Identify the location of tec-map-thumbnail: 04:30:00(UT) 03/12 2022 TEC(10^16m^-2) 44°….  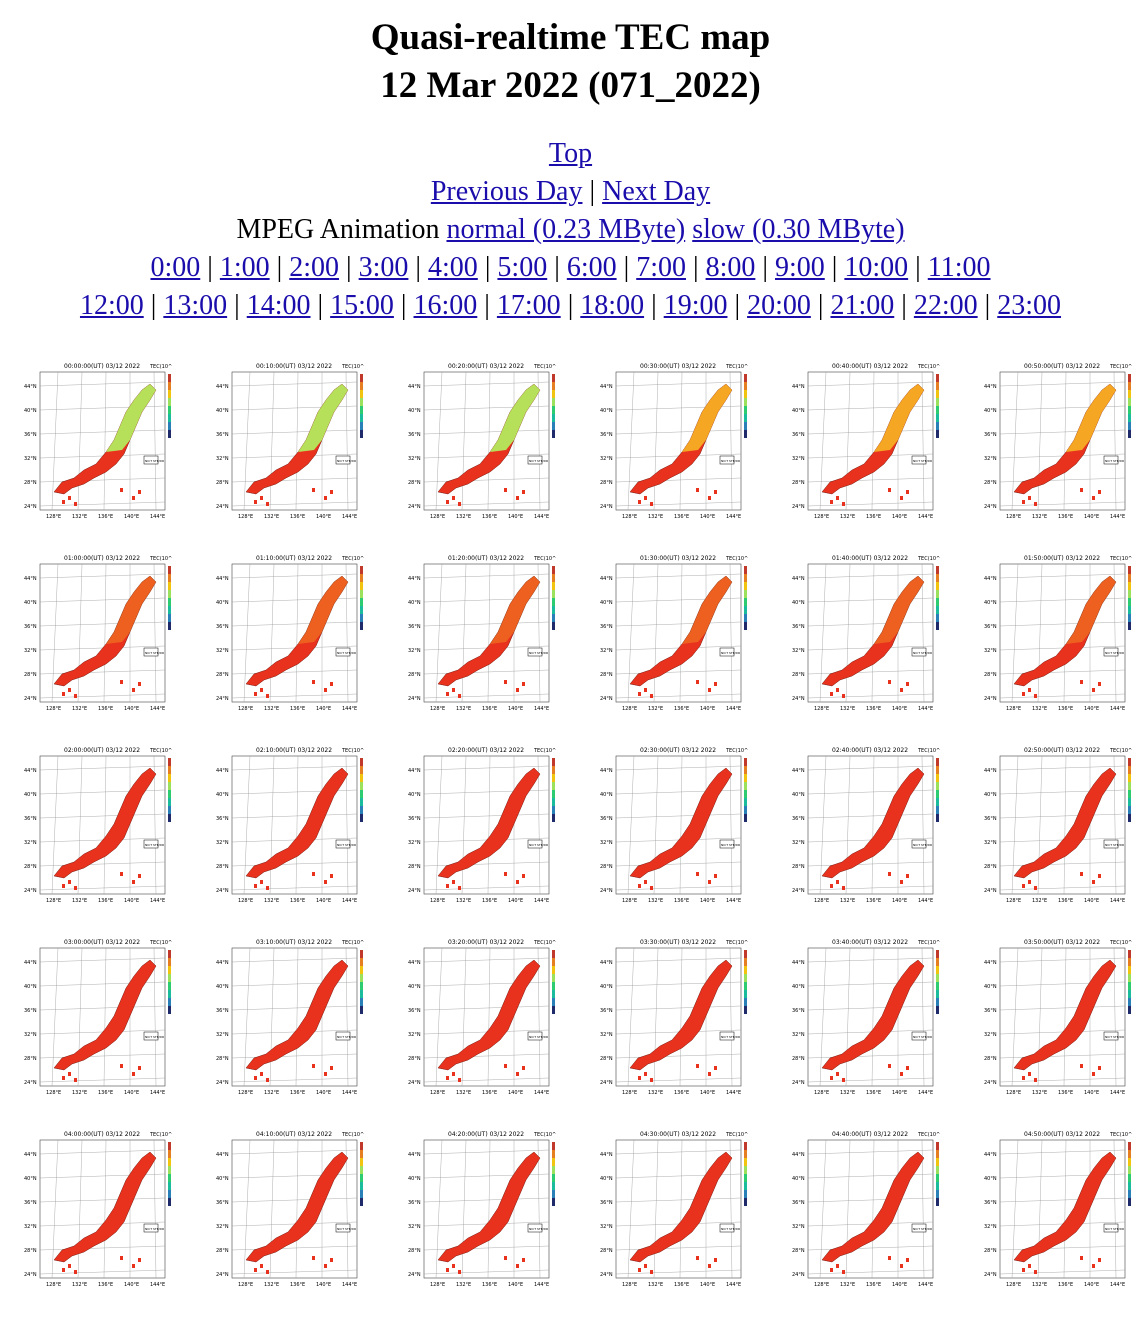
(673, 1209).